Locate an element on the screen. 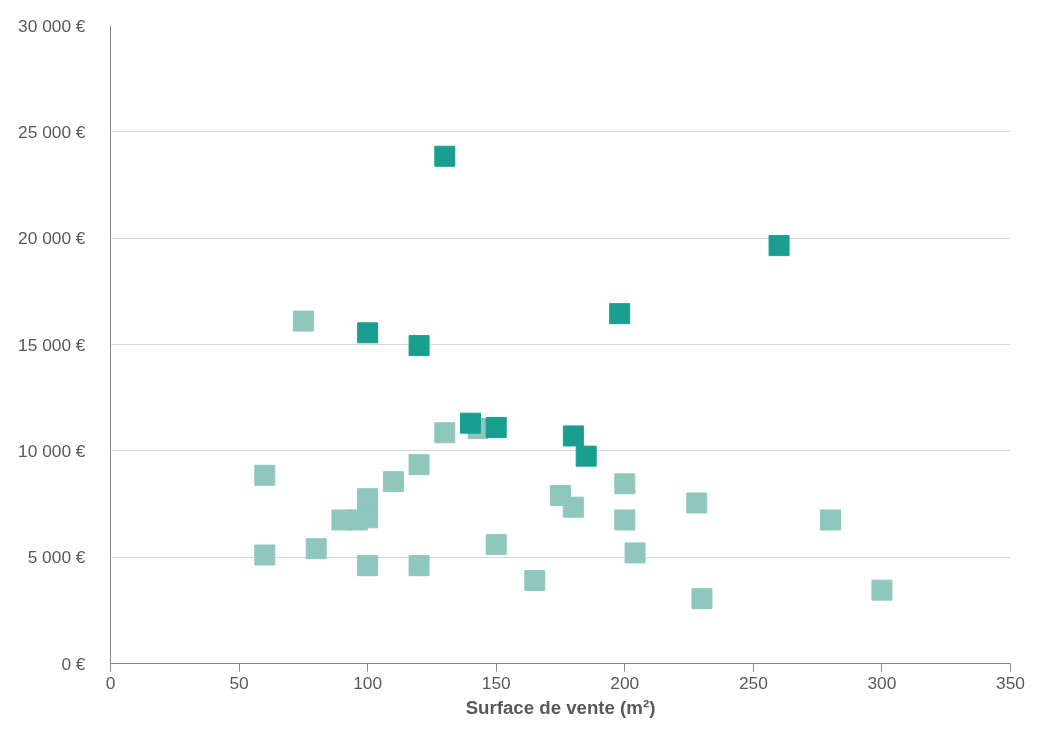 This screenshot has width=1048, height=729. y-tick-label: 20 000 € is located at coordinates (52, 238).